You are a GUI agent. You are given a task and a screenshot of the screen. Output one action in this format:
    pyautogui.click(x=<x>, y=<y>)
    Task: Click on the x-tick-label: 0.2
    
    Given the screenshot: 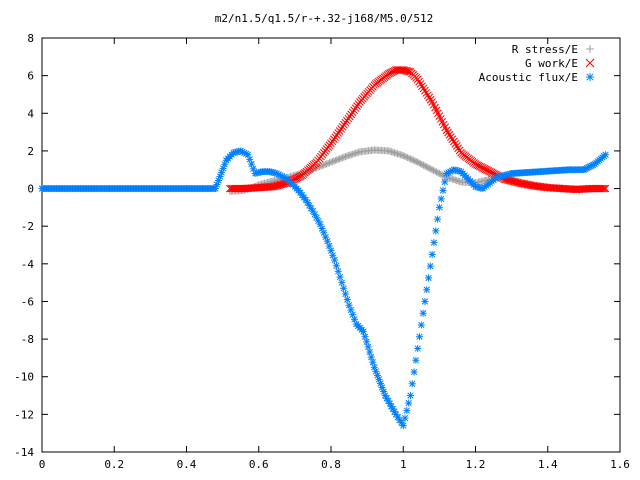 What is the action you would take?
    pyautogui.click(x=114, y=464)
    